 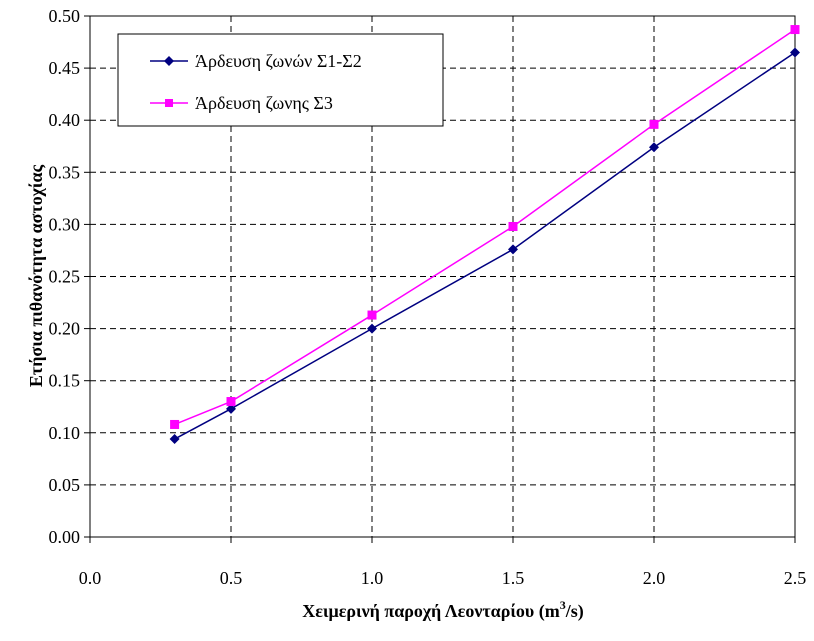 What do you see at coordinates (795, 578) in the screenshot?
I see `x-tick-label: 2.5` at bounding box center [795, 578].